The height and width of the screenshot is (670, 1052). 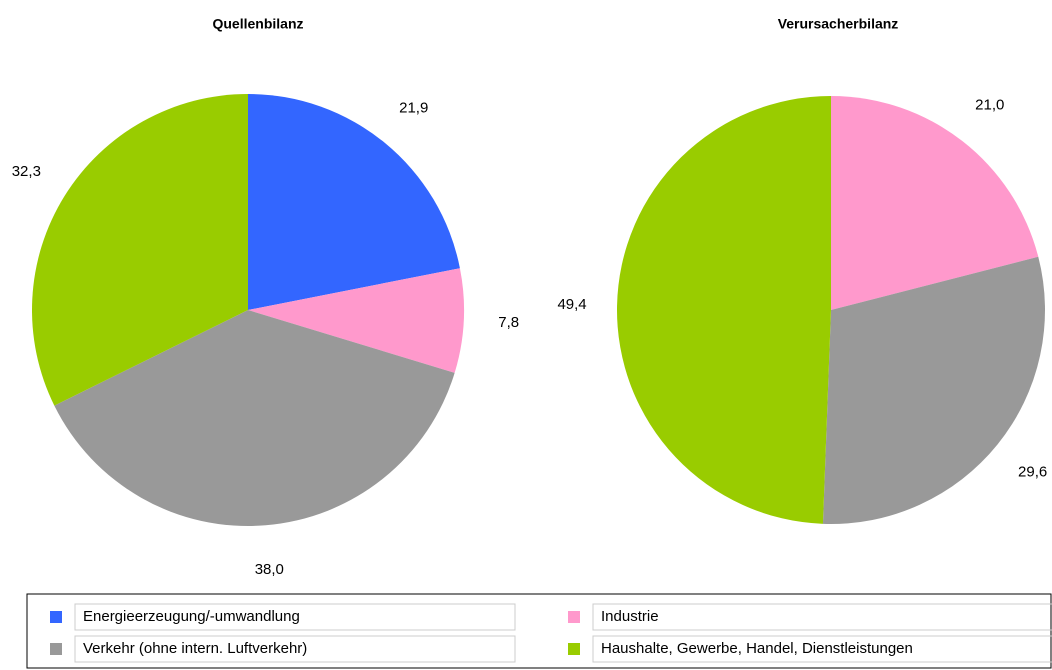 I want to click on legend-label: Industrie, so click(x=630, y=616).